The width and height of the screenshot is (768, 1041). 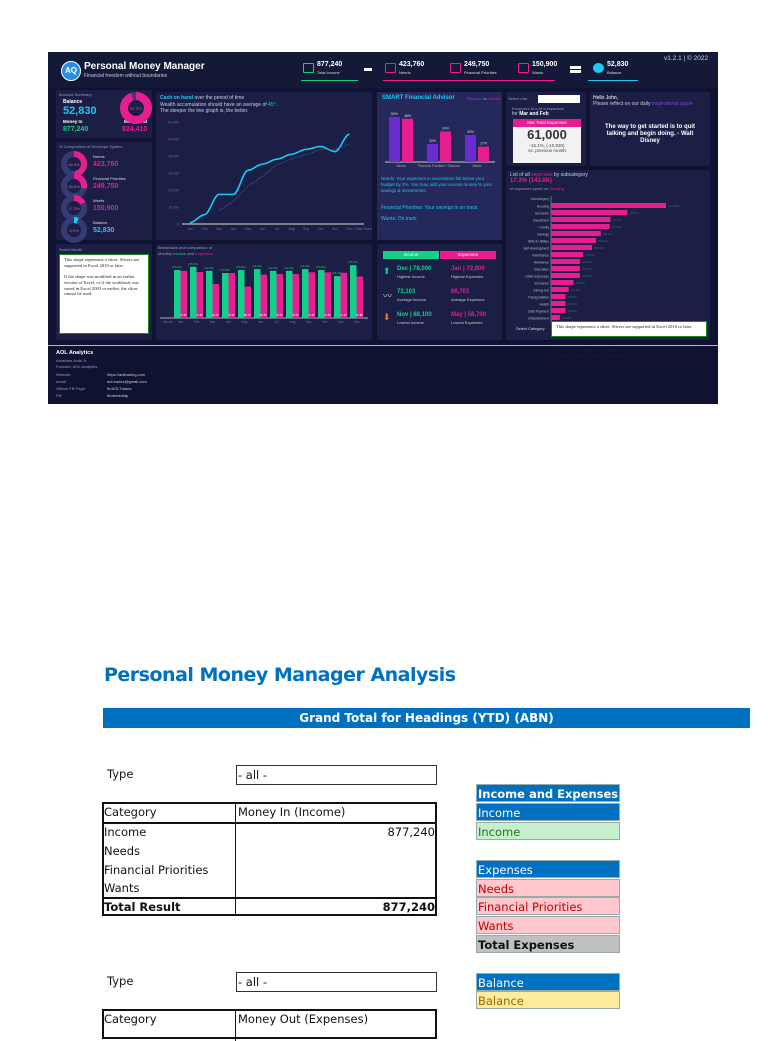 I want to click on donut-pct: 6.0%, so click(x=74, y=230).